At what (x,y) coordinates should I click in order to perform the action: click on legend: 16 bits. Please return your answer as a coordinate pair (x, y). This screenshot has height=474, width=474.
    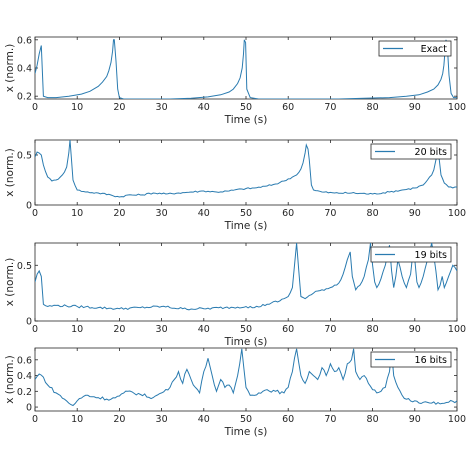
    Looking at the image, I should click on (411, 359).